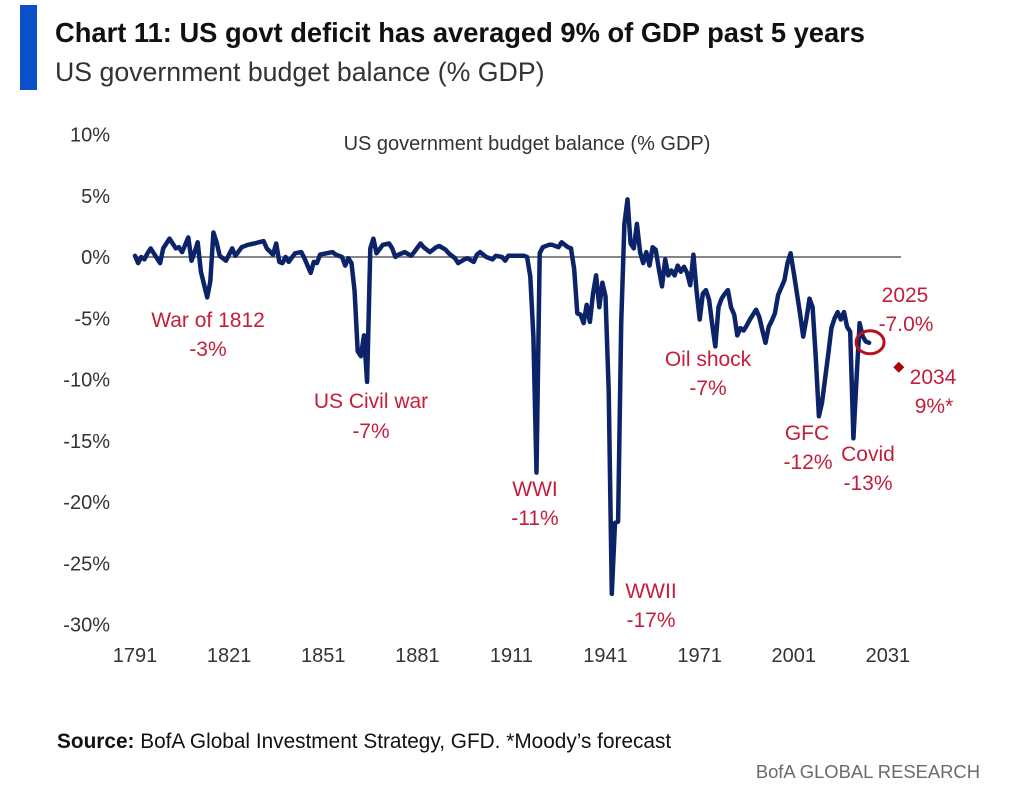  Describe the element at coordinates (92, 319) in the screenshot. I see `y-tick-label: -5%` at that location.